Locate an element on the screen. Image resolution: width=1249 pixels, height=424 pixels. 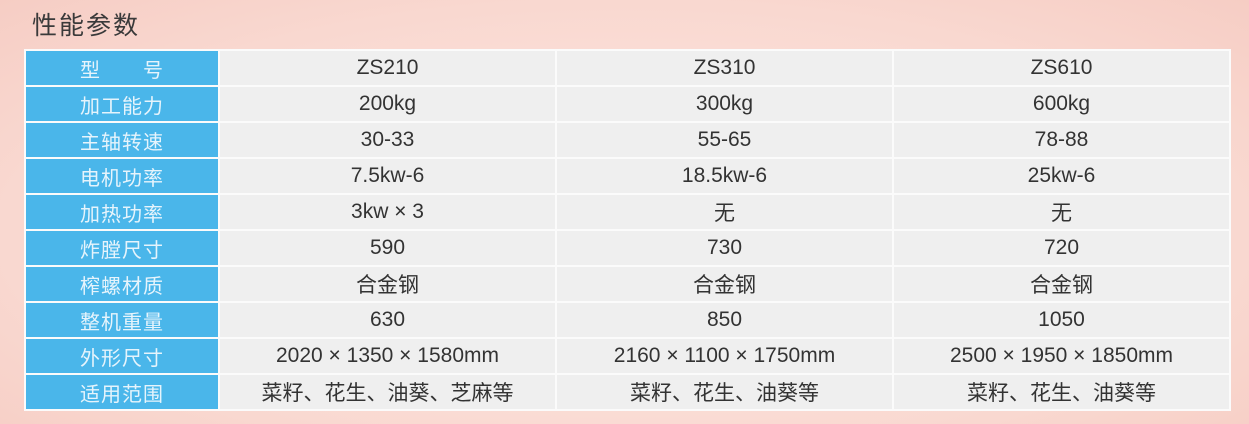
row-label: 榨螺材质 is located at coordinates (122, 284).